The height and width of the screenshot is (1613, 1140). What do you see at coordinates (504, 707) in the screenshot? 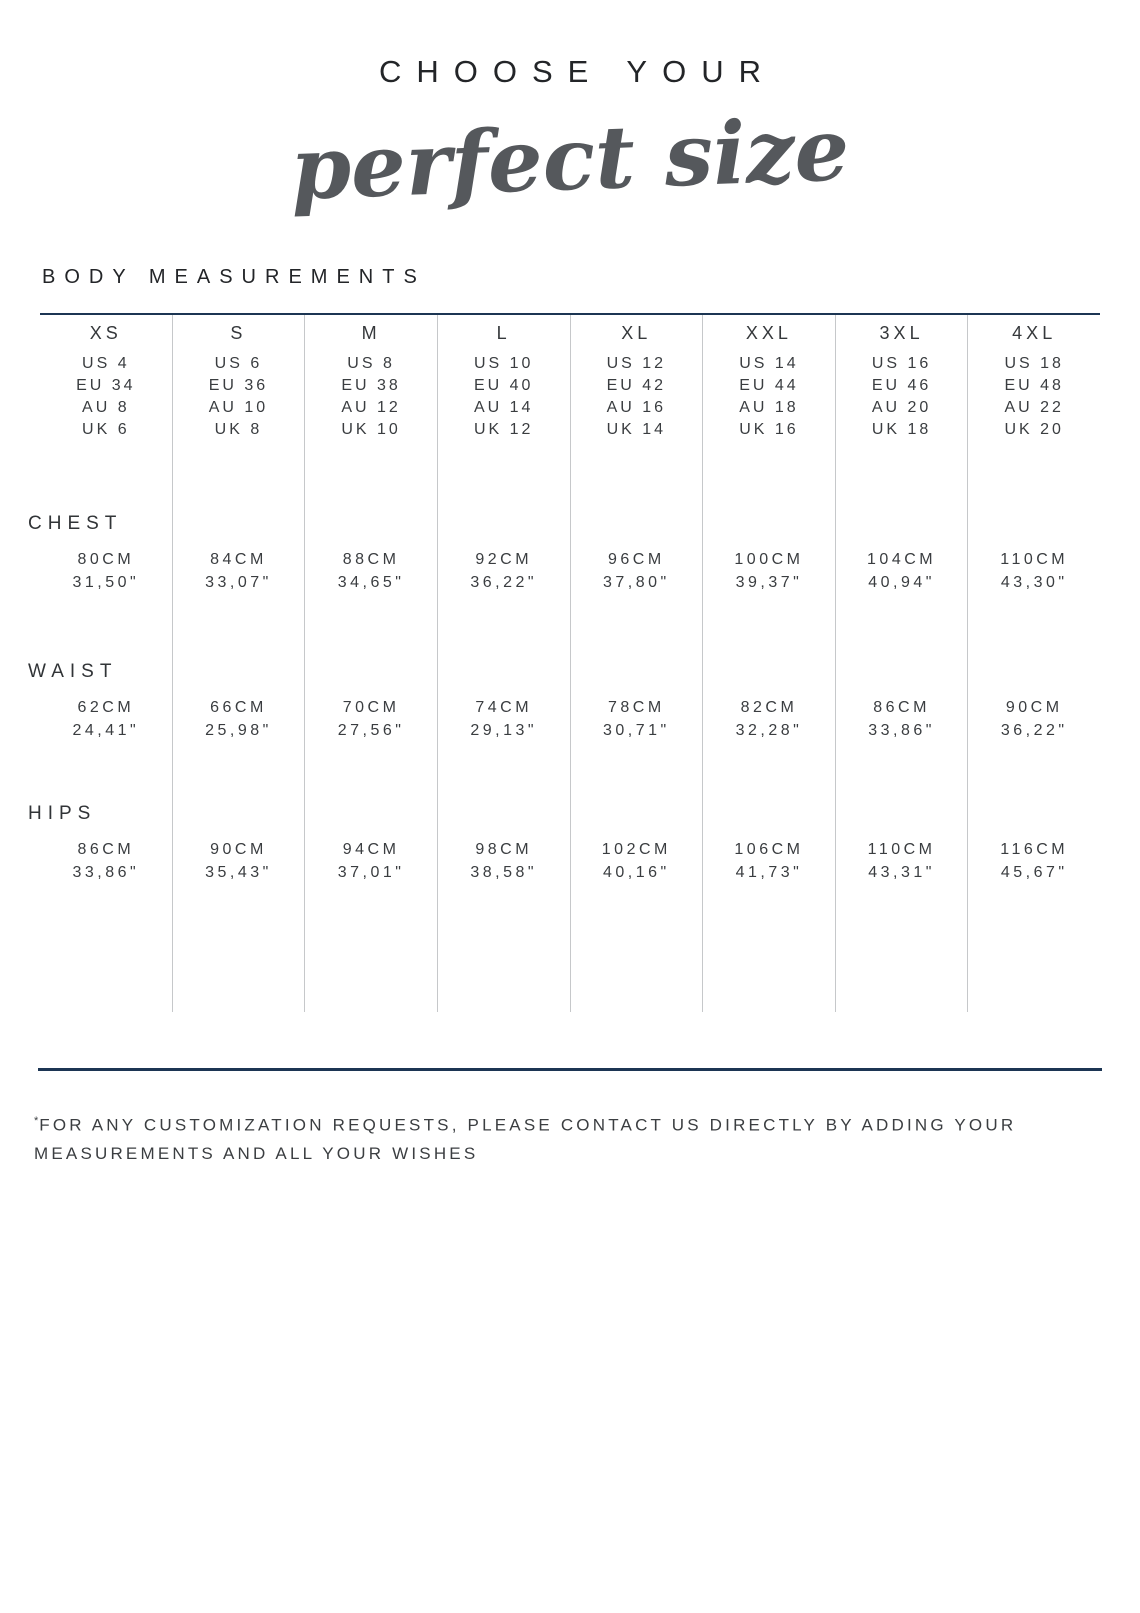
I see `waist-cm: 74CM` at bounding box center [504, 707].